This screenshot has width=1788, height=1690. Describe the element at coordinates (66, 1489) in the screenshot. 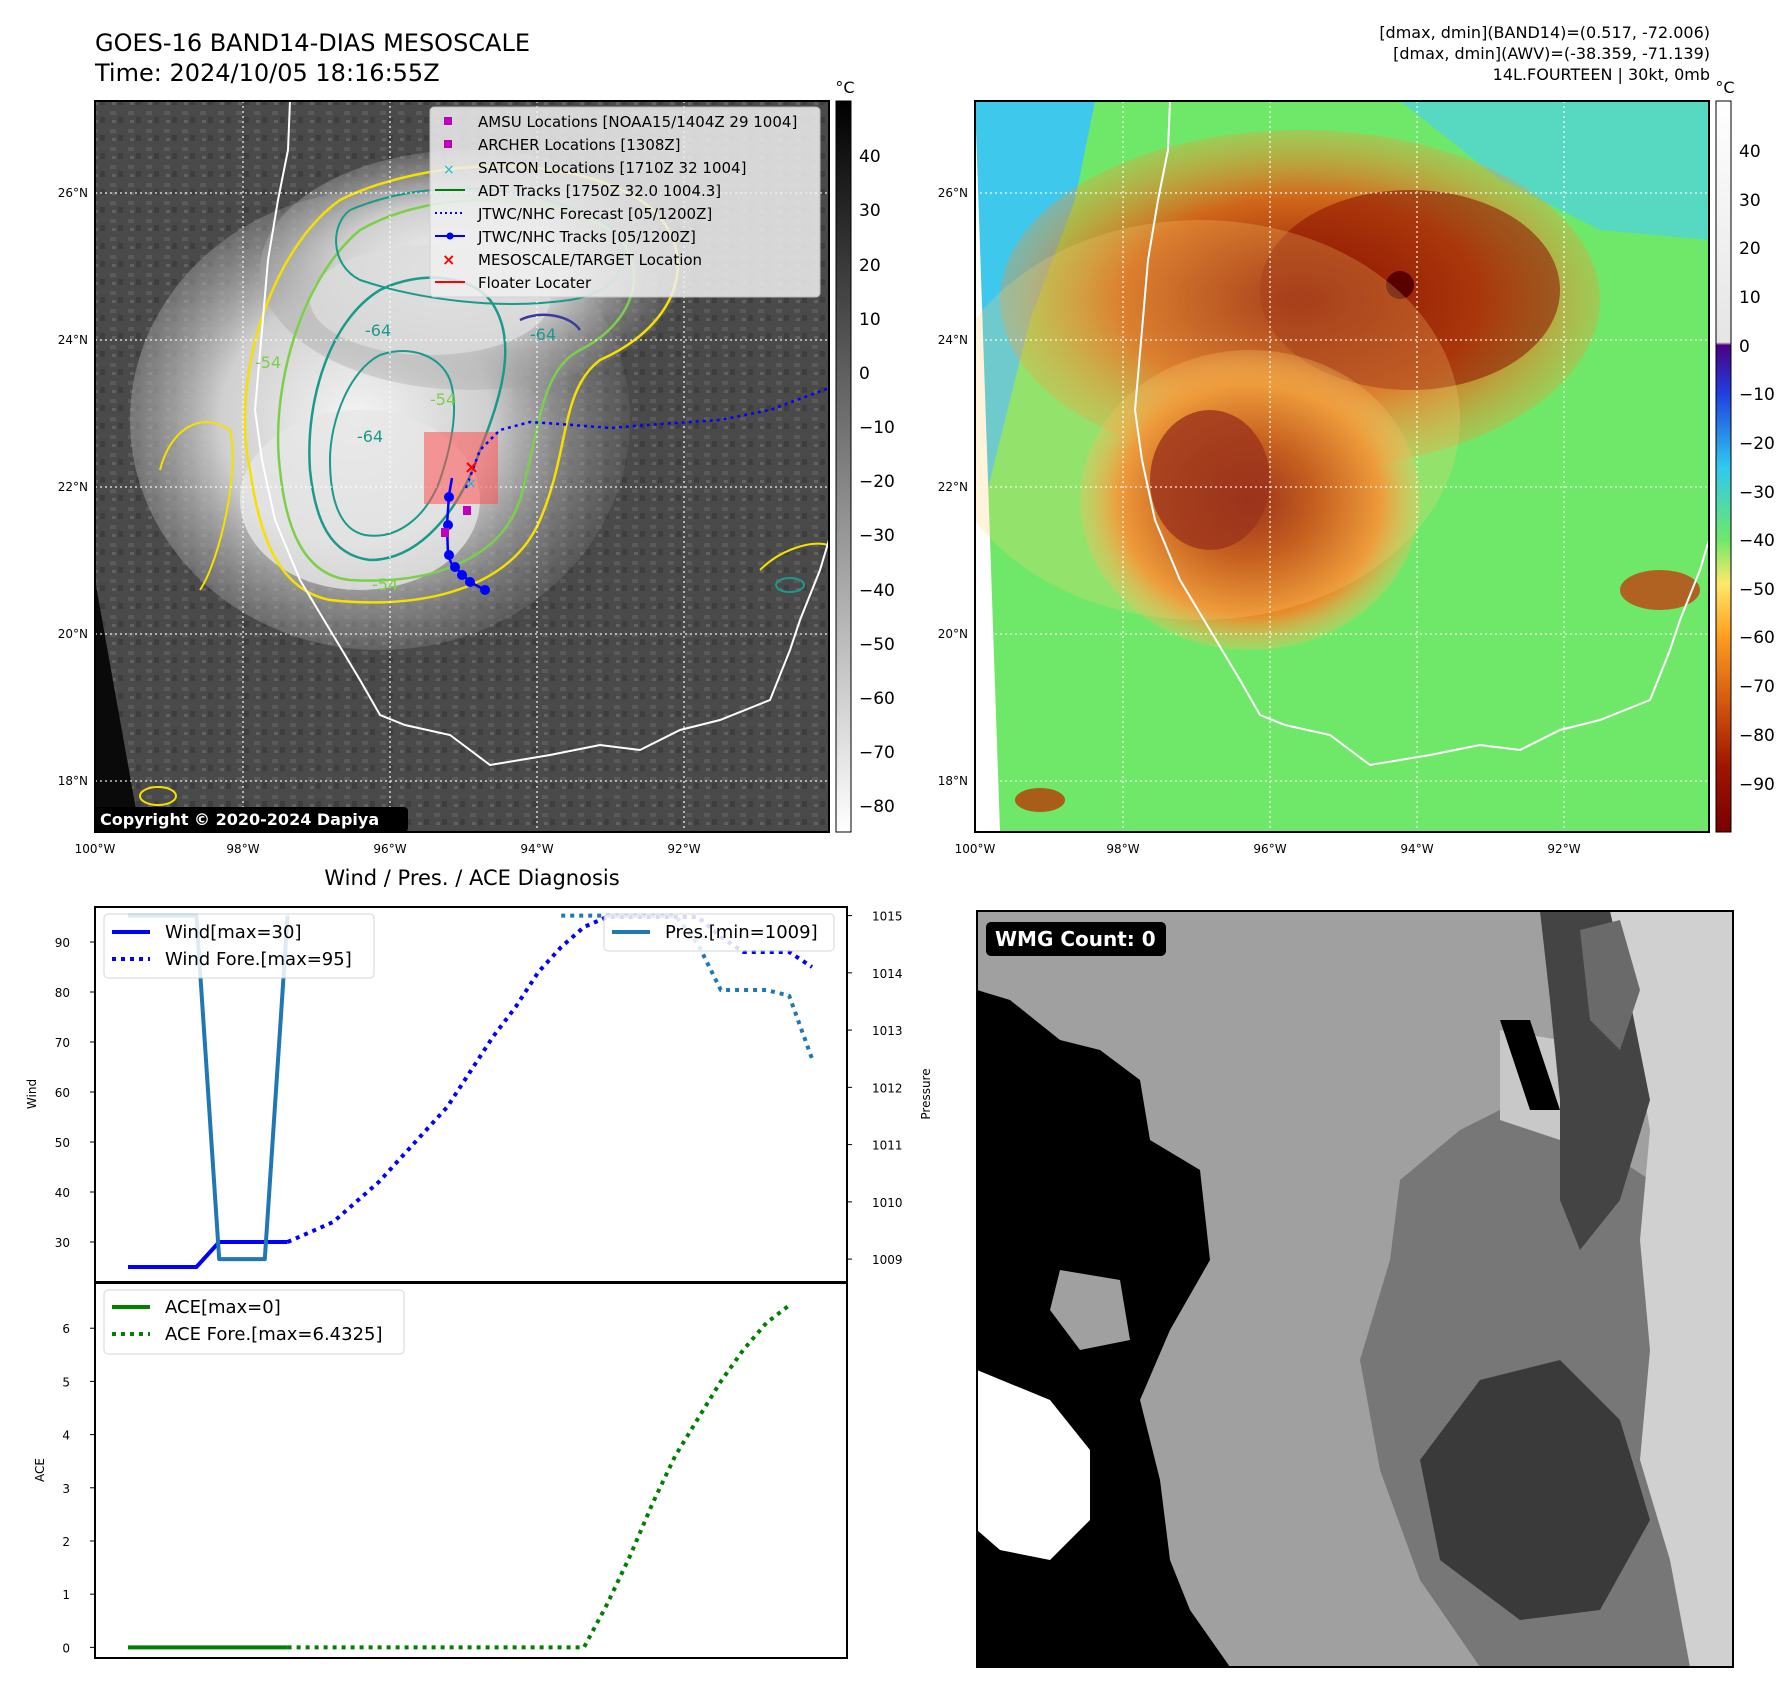

I see `ace-tick-label: 3` at that location.